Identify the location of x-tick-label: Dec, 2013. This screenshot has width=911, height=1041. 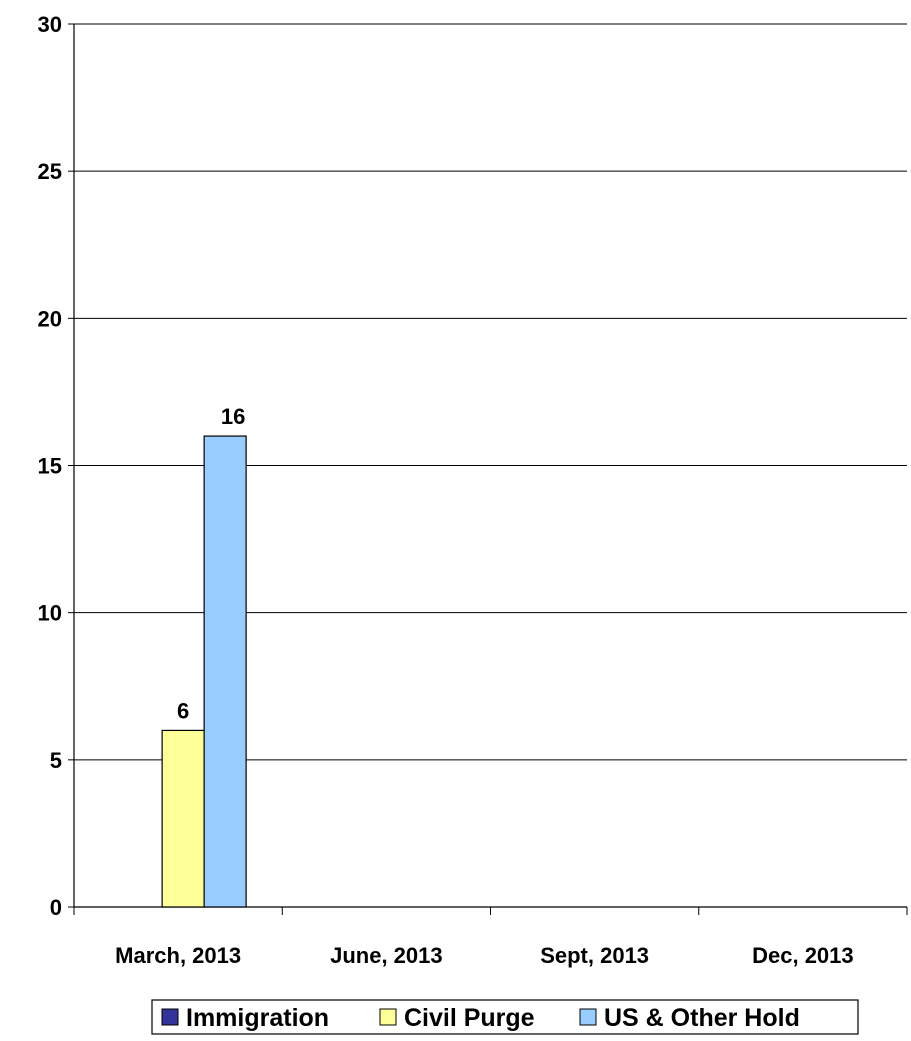
(803, 955).